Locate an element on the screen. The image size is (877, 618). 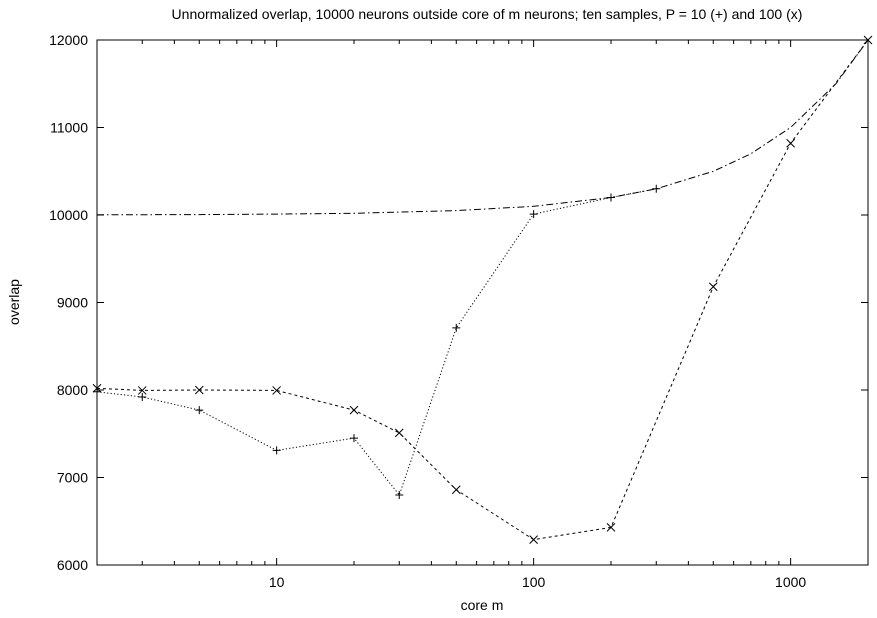
y-axis-label: overlap is located at coordinates (14, 302).